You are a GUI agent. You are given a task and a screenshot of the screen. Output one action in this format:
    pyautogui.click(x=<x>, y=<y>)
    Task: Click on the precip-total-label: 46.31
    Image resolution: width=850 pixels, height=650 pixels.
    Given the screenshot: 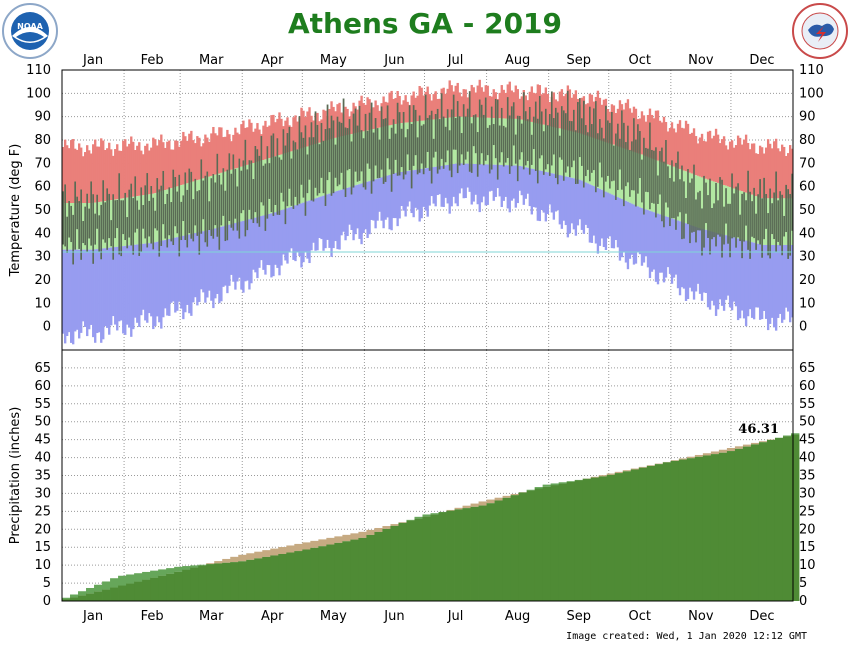 What is the action you would take?
    pyautogui.click(x=758, y=429)
    